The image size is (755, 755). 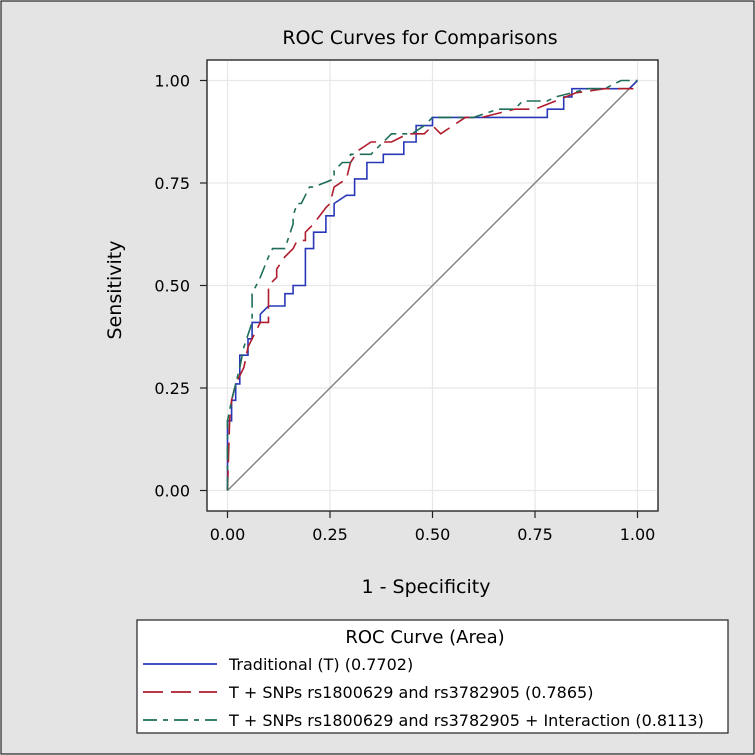 I want to click on y-axis-ticks: 0.00 0.25 0.50 0.75 1.00, so click(x=180, y=286).